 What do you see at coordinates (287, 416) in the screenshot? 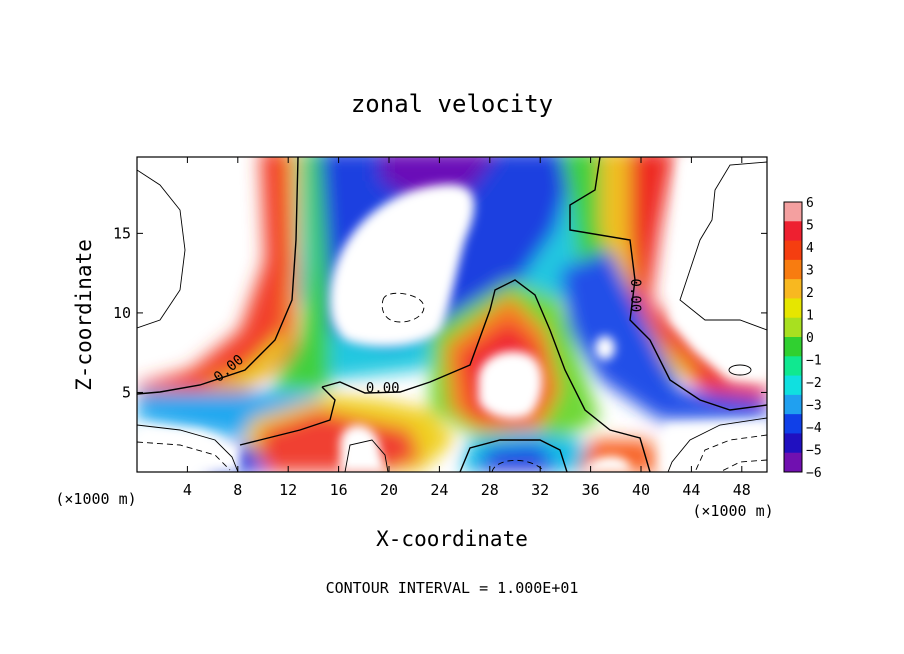
I see `contour-zero-lower-left` at bounding box center [287, 416].